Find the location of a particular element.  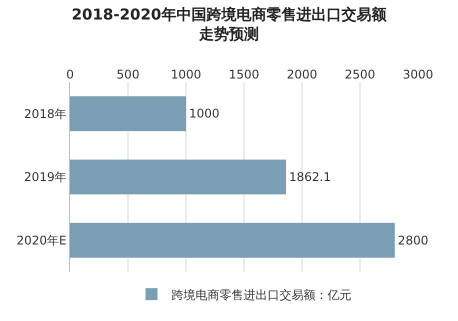

y-tick-label: 2019年 is located at coordinates (45, 177).